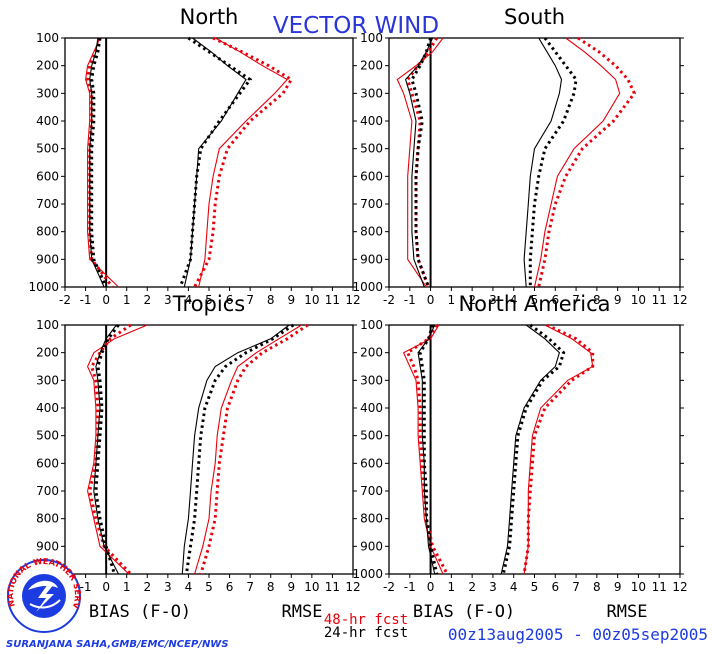 This screenshot has height=654, width=712. Describe the element at coordinates (117, 644) in the screenshot. I see `credit-text: SURANJANA SAHA,GMB/EMC/NCEP/NWS` at that location.